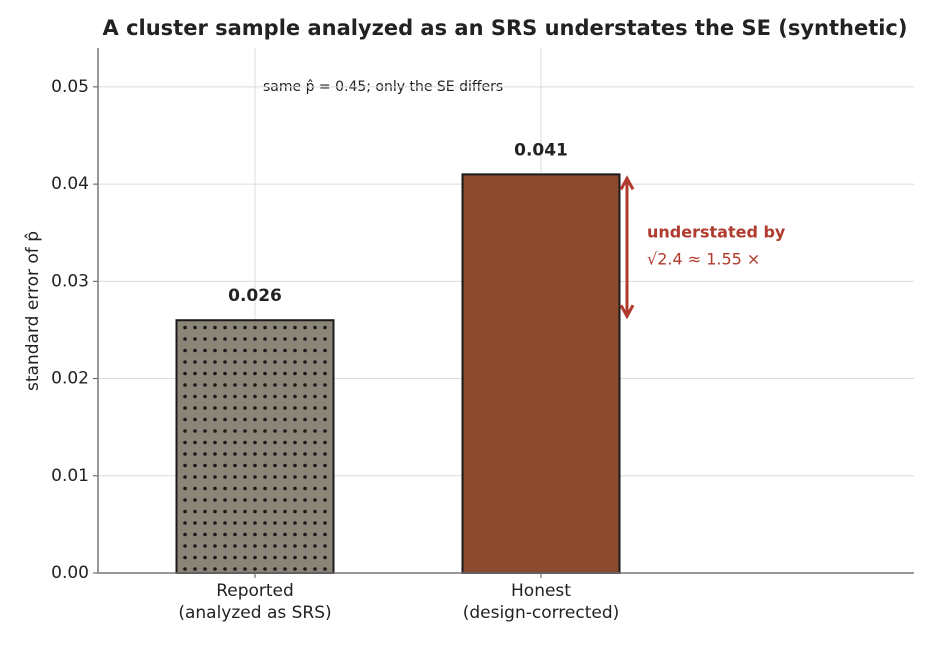  I want to click on y-axis-label: standard error of p̂, so click(33, 311).